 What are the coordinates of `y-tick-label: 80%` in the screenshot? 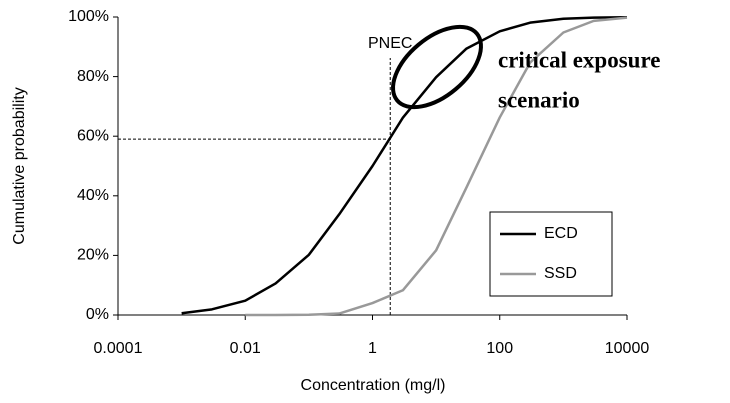 It's located at (93, 76).